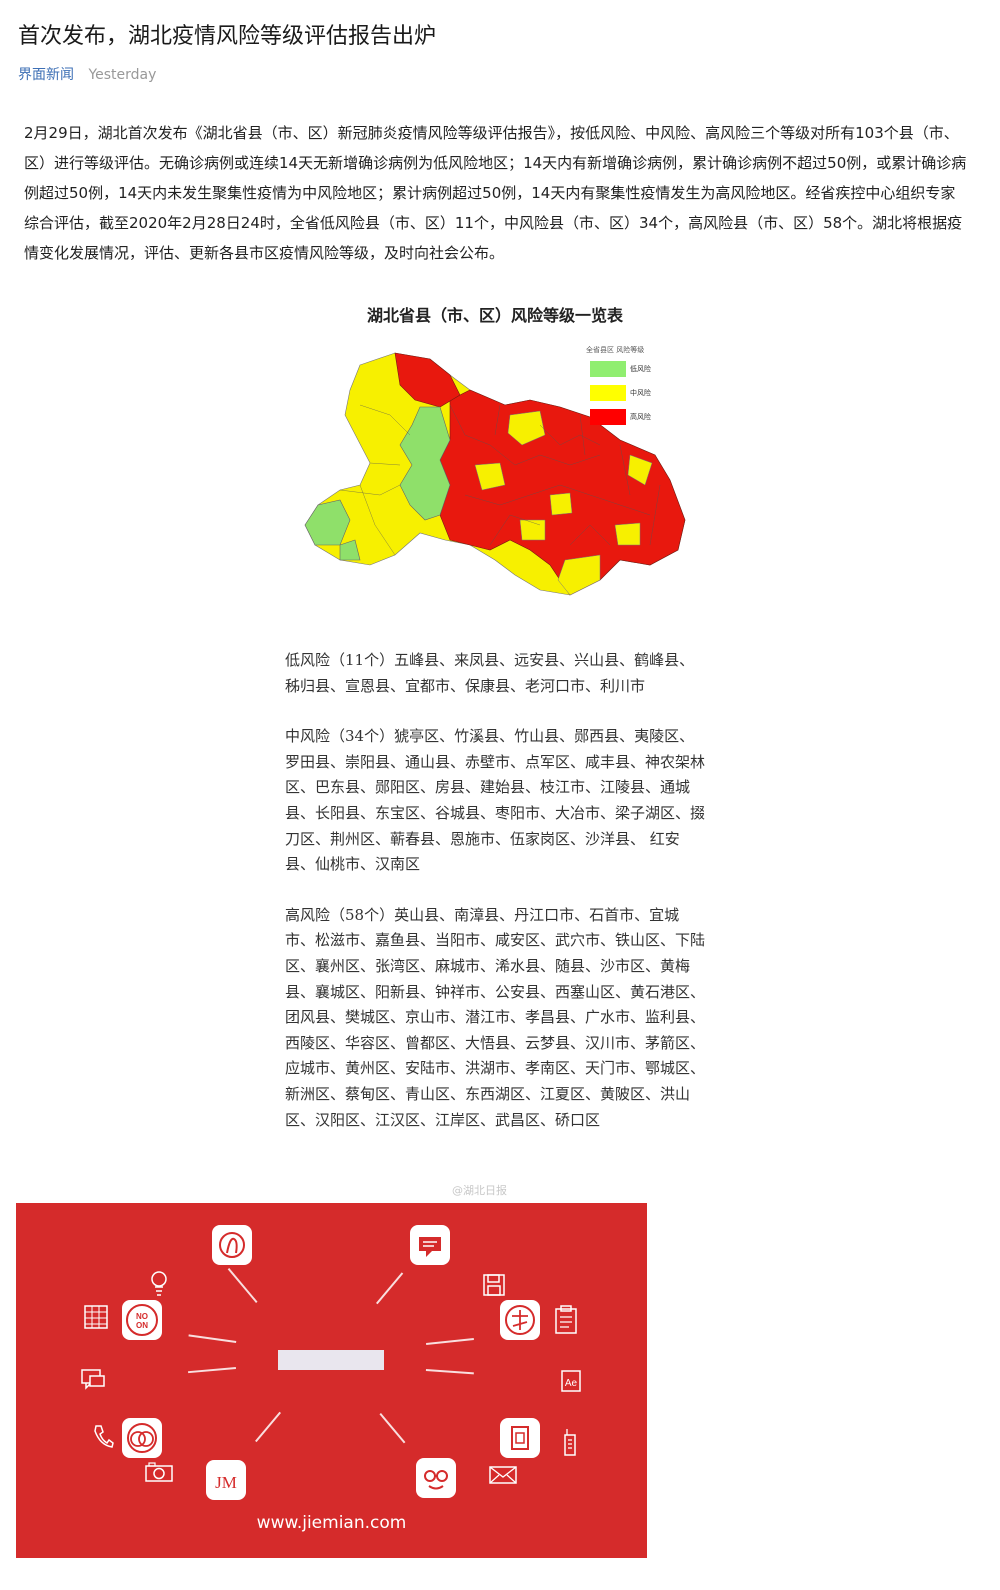  I want to click on lightbulb-icon, so click(159, 1283).